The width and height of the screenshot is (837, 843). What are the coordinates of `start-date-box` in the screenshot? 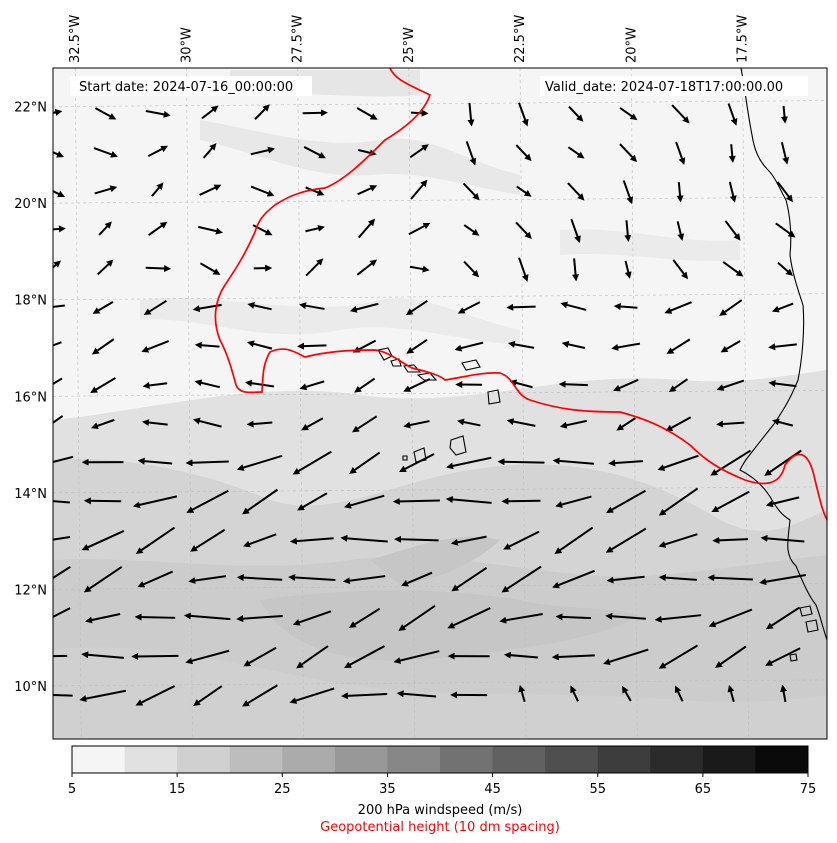 It's located at (191, 86).